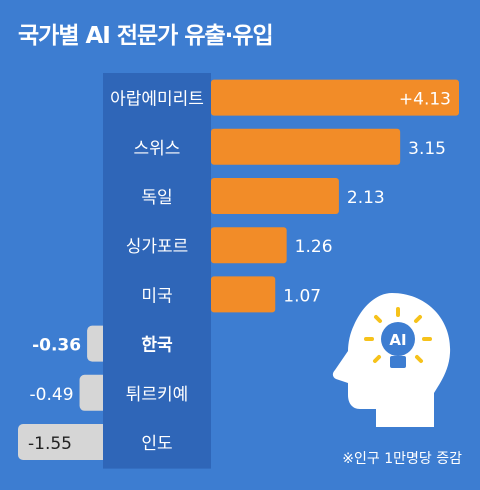  I want to click on lightbulb-globe, so click(398, 339).